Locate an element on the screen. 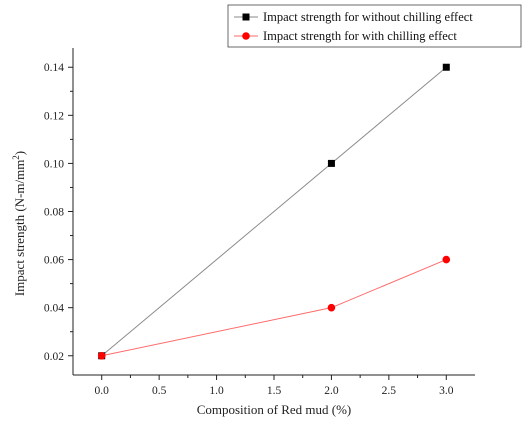  x-tick-label: 0.5 is located at coordinates (159, 391).